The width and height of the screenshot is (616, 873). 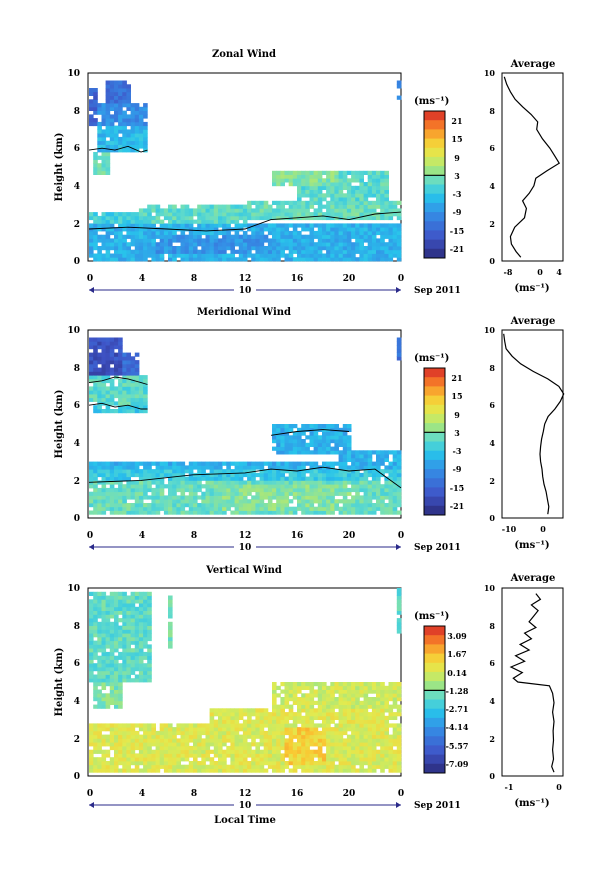 I want to click on vertical-profile-x-ticks: -1 0, so click(x=534, y=787).